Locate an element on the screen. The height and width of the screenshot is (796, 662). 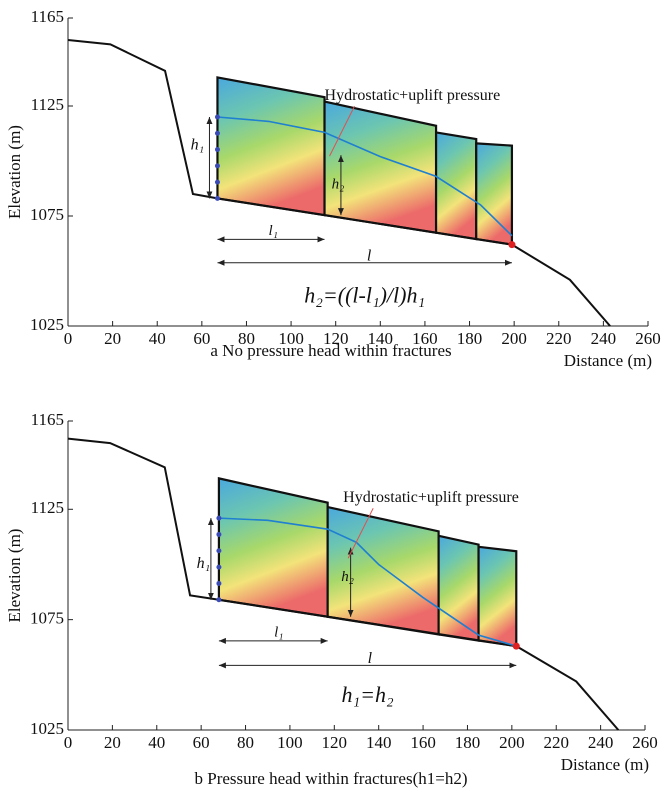
caption: b Pressure head within fractures(h1=h2) is located at coordinates (330, 778).